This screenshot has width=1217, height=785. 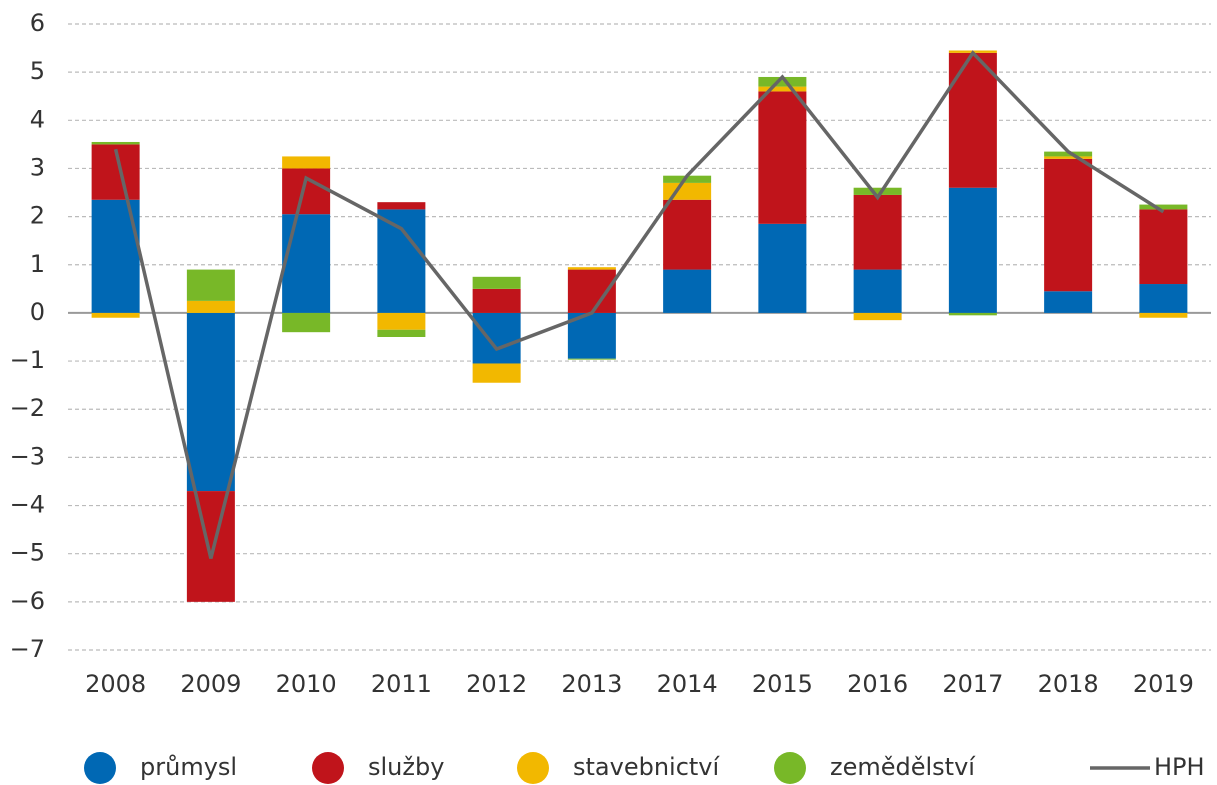 I want to click on x-tick-label: 2010, so click(x=306, y=684).